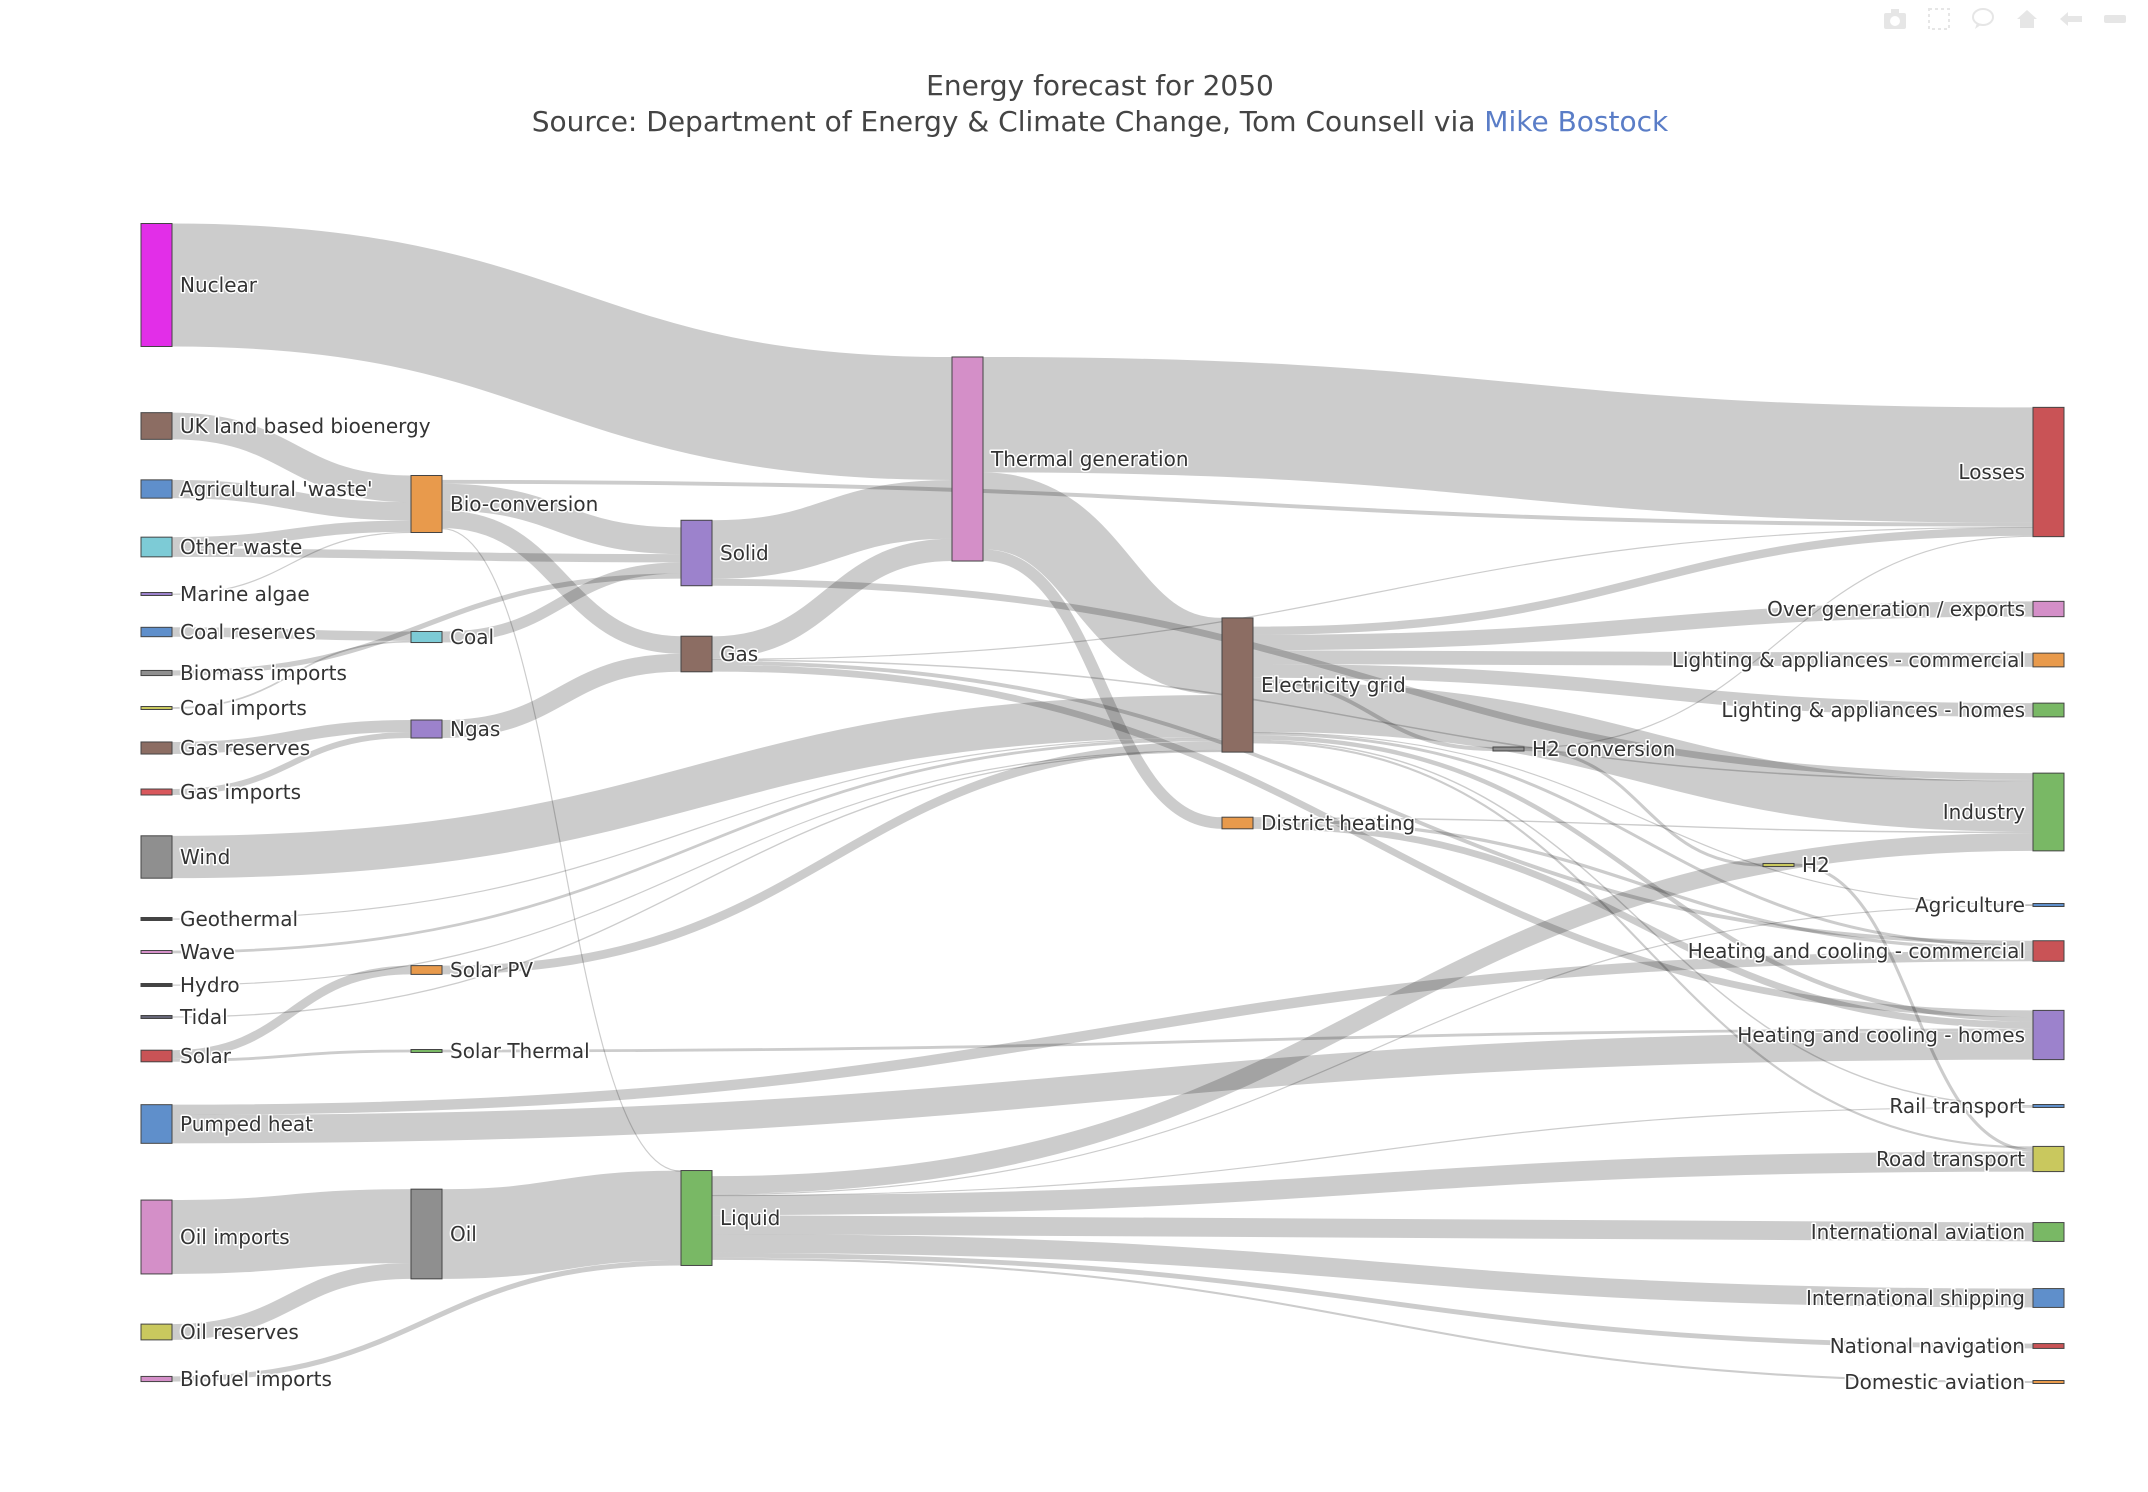  I want to click on node-rail, so click(2048, 1106).